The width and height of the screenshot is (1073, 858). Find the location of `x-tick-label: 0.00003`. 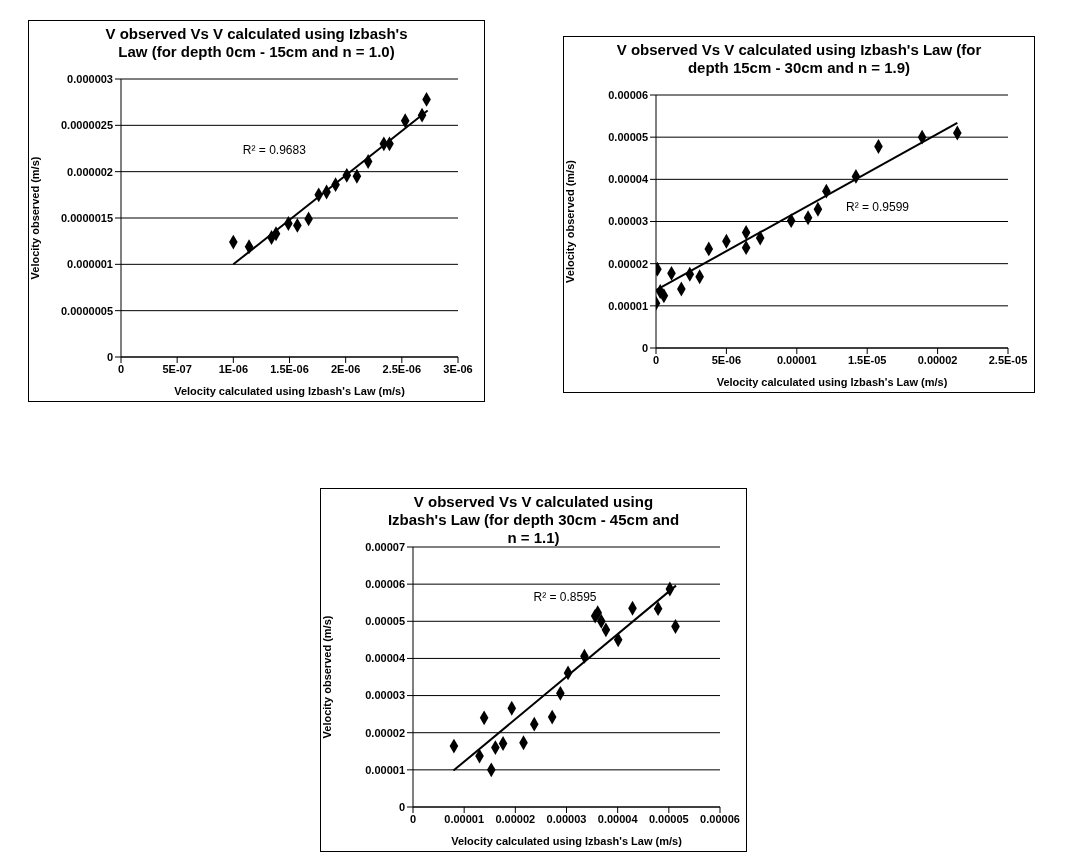

x-tick-label: 0.00003 is located at coordinates (566, 818).